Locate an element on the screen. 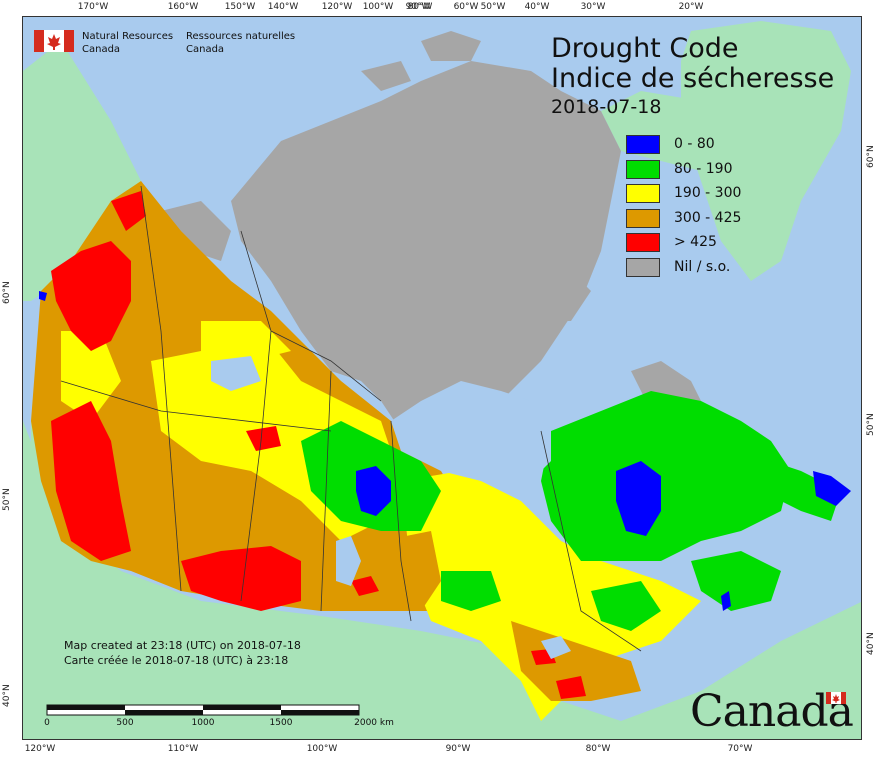 Image resolution: width=880 pixels, height=760 pixels. org-name-english: Natural Resources Canada is located at coordinates (127, 43).